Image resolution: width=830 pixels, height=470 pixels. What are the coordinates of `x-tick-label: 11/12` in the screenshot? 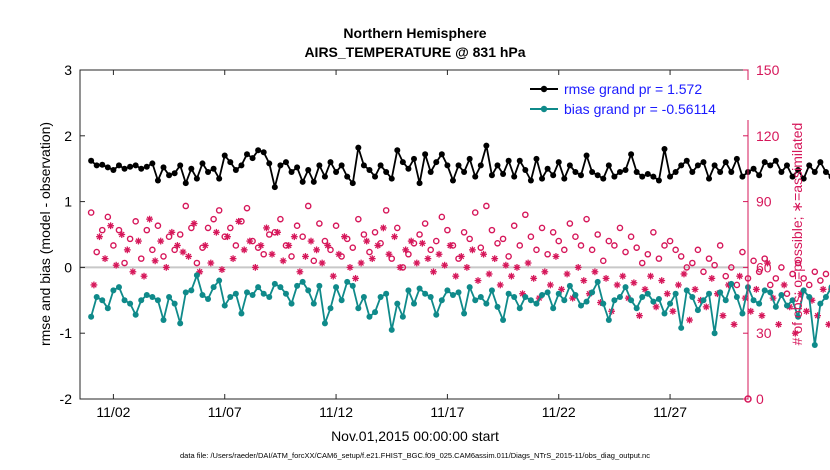 It's located at (336, 412).